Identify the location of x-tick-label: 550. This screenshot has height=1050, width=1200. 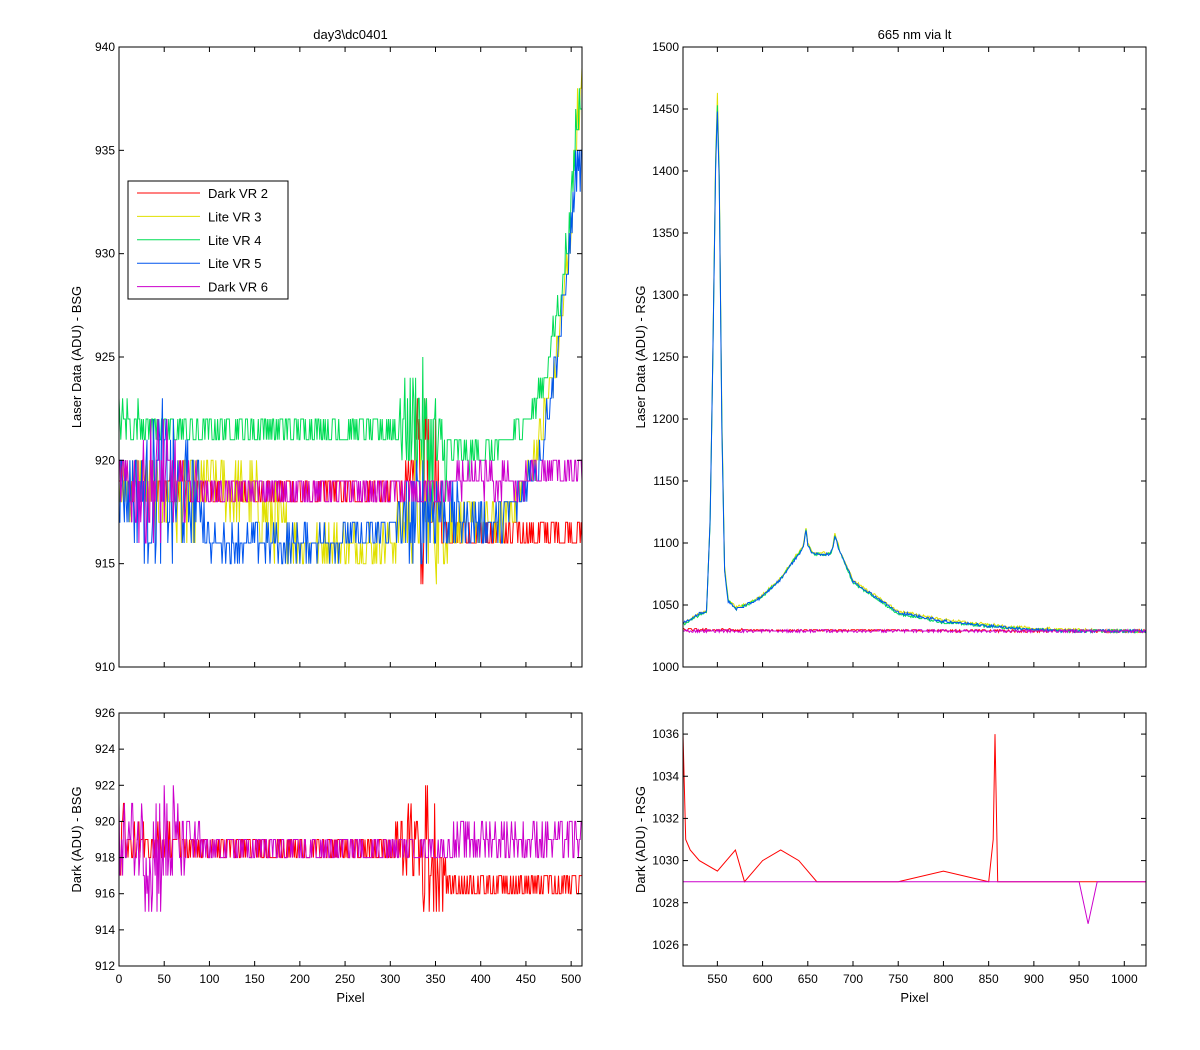
(717, 979).